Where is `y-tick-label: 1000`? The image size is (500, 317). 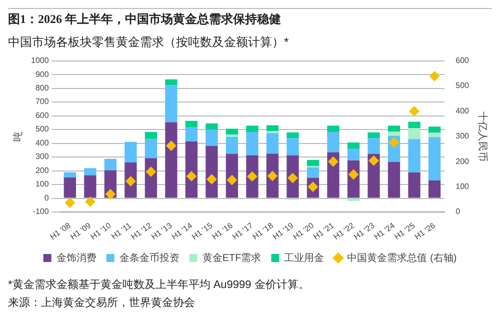
y-tick-label: 1000 is located at coordinates (40, 61).